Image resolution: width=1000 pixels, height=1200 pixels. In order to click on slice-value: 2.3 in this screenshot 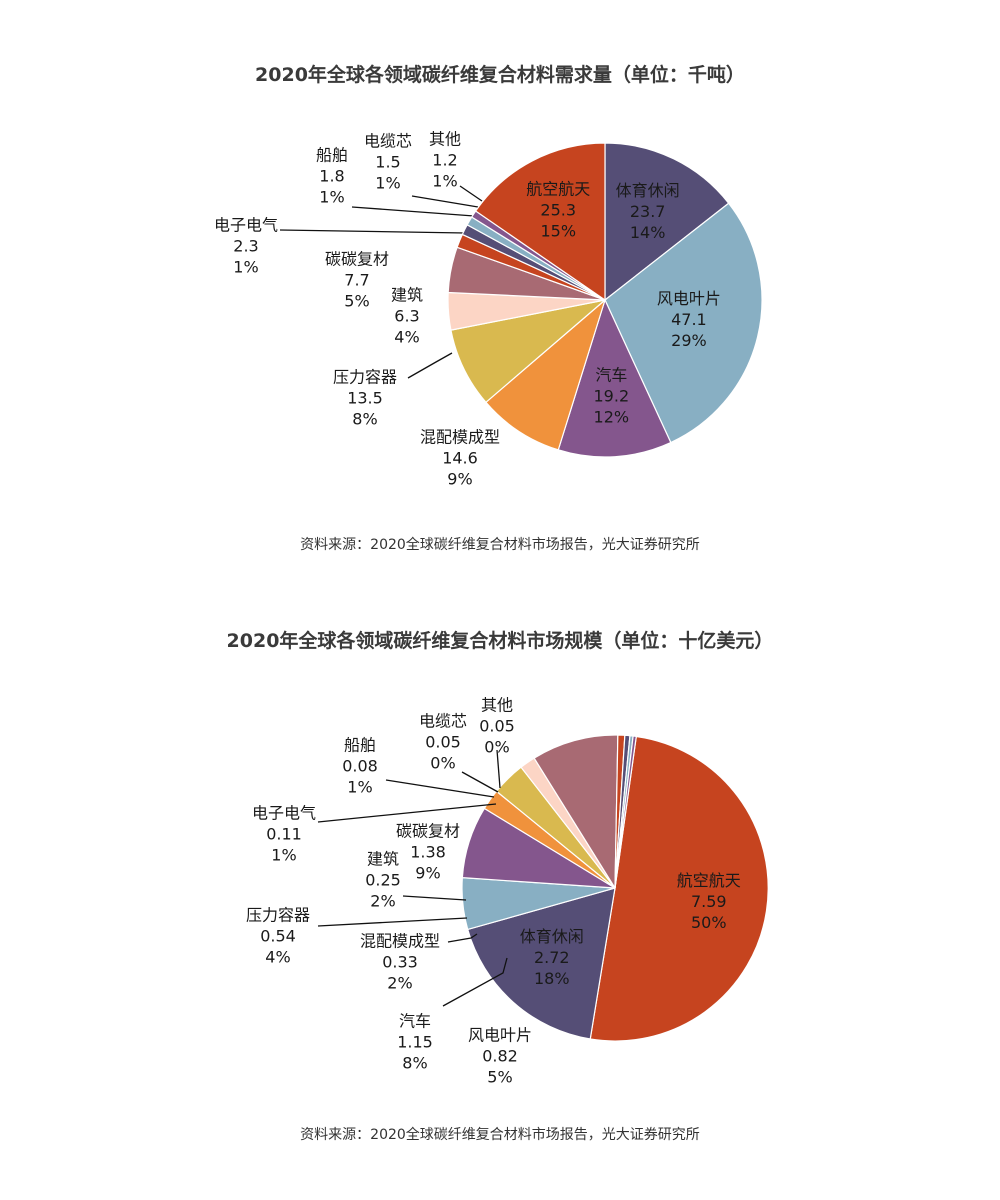, I will do `click(245, 246)`.